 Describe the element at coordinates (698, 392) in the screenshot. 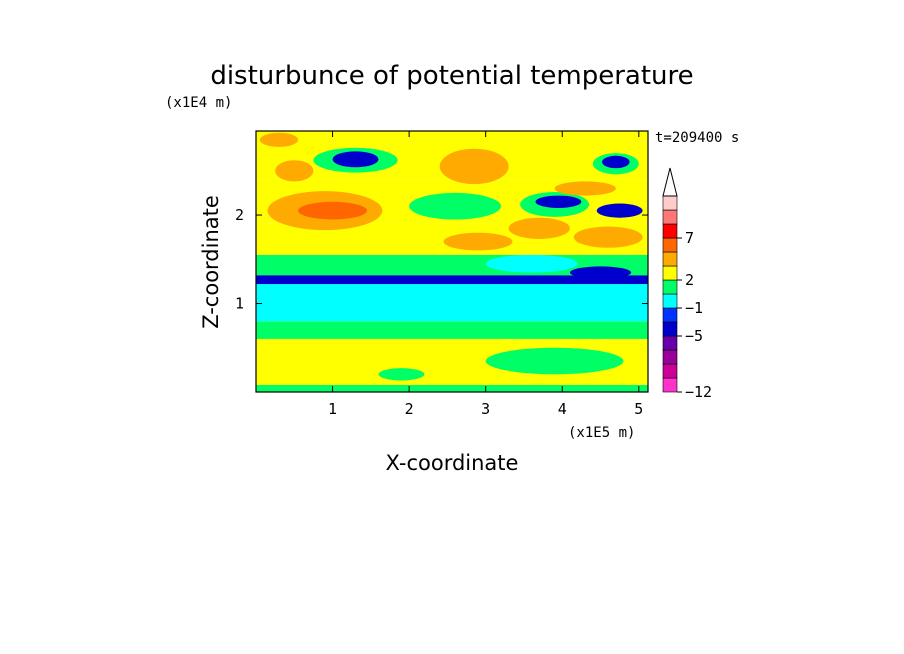

I see `colorbar-tick-label: −12` at that location.